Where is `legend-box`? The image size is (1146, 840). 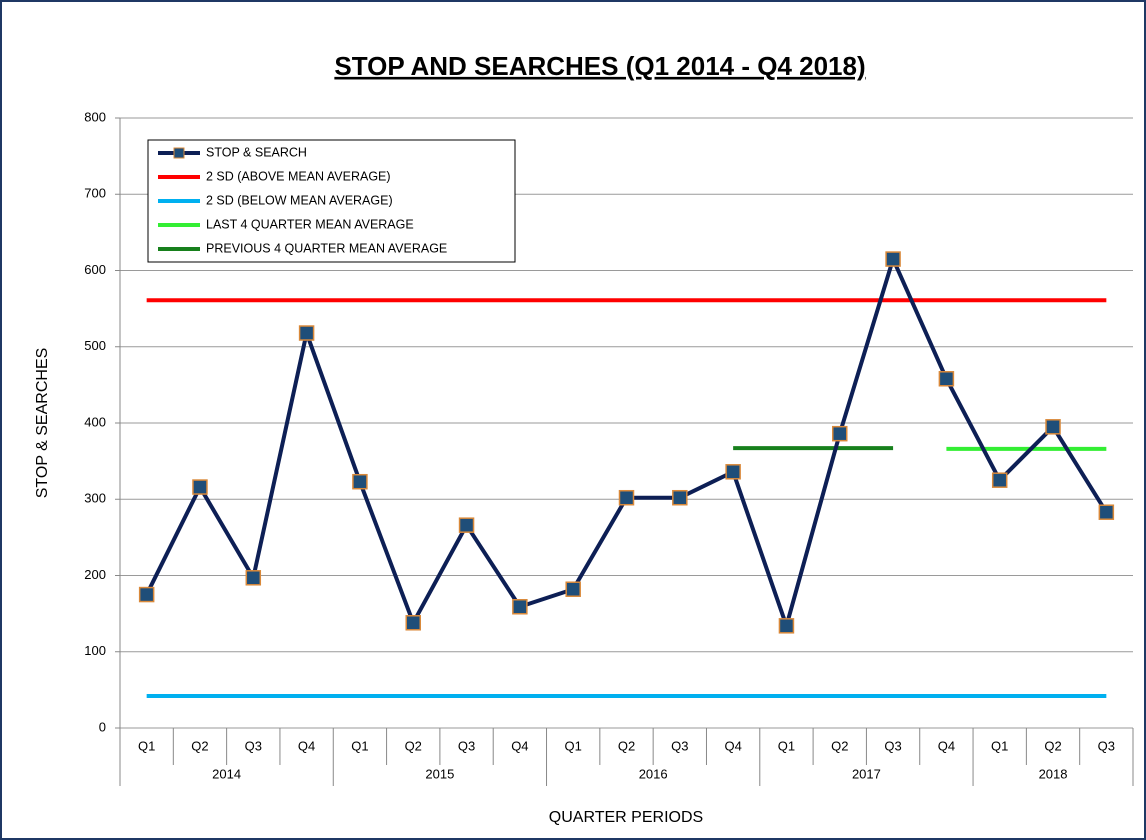
legend-box is located at coordinates (331, 201).